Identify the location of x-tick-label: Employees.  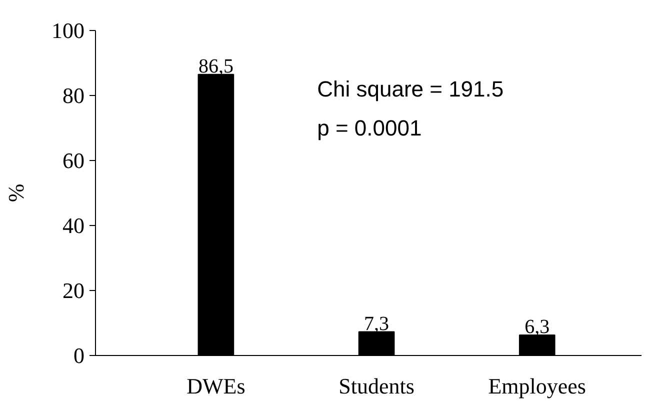
(537, 386).